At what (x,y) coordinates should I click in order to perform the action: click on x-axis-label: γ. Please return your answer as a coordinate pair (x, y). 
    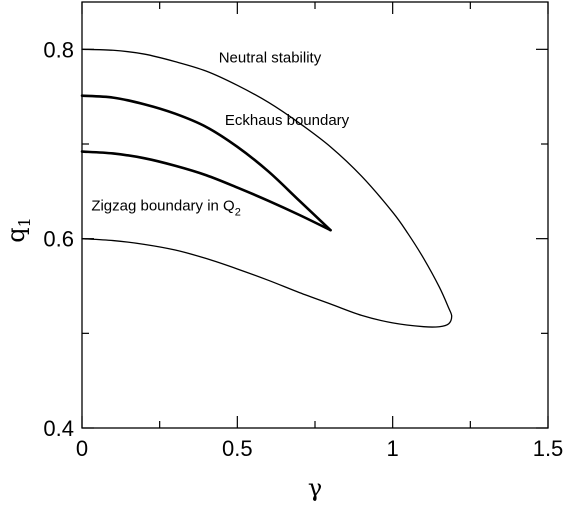
    Looking at the image, I should click on (315, 488).